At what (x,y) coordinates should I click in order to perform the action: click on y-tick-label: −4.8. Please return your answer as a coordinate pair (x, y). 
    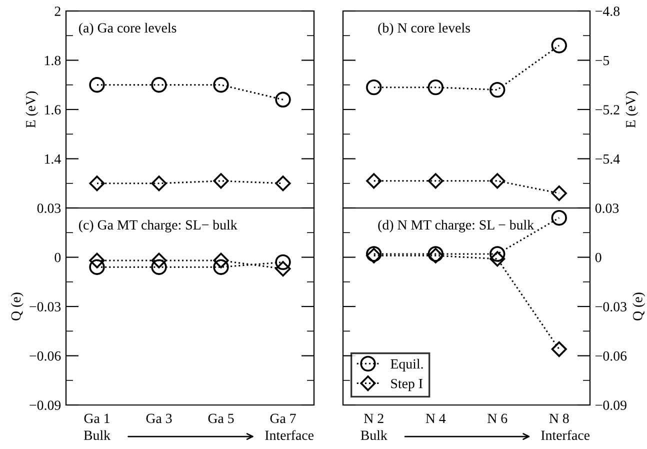
    Looking at the image, I should click on (608, 11).